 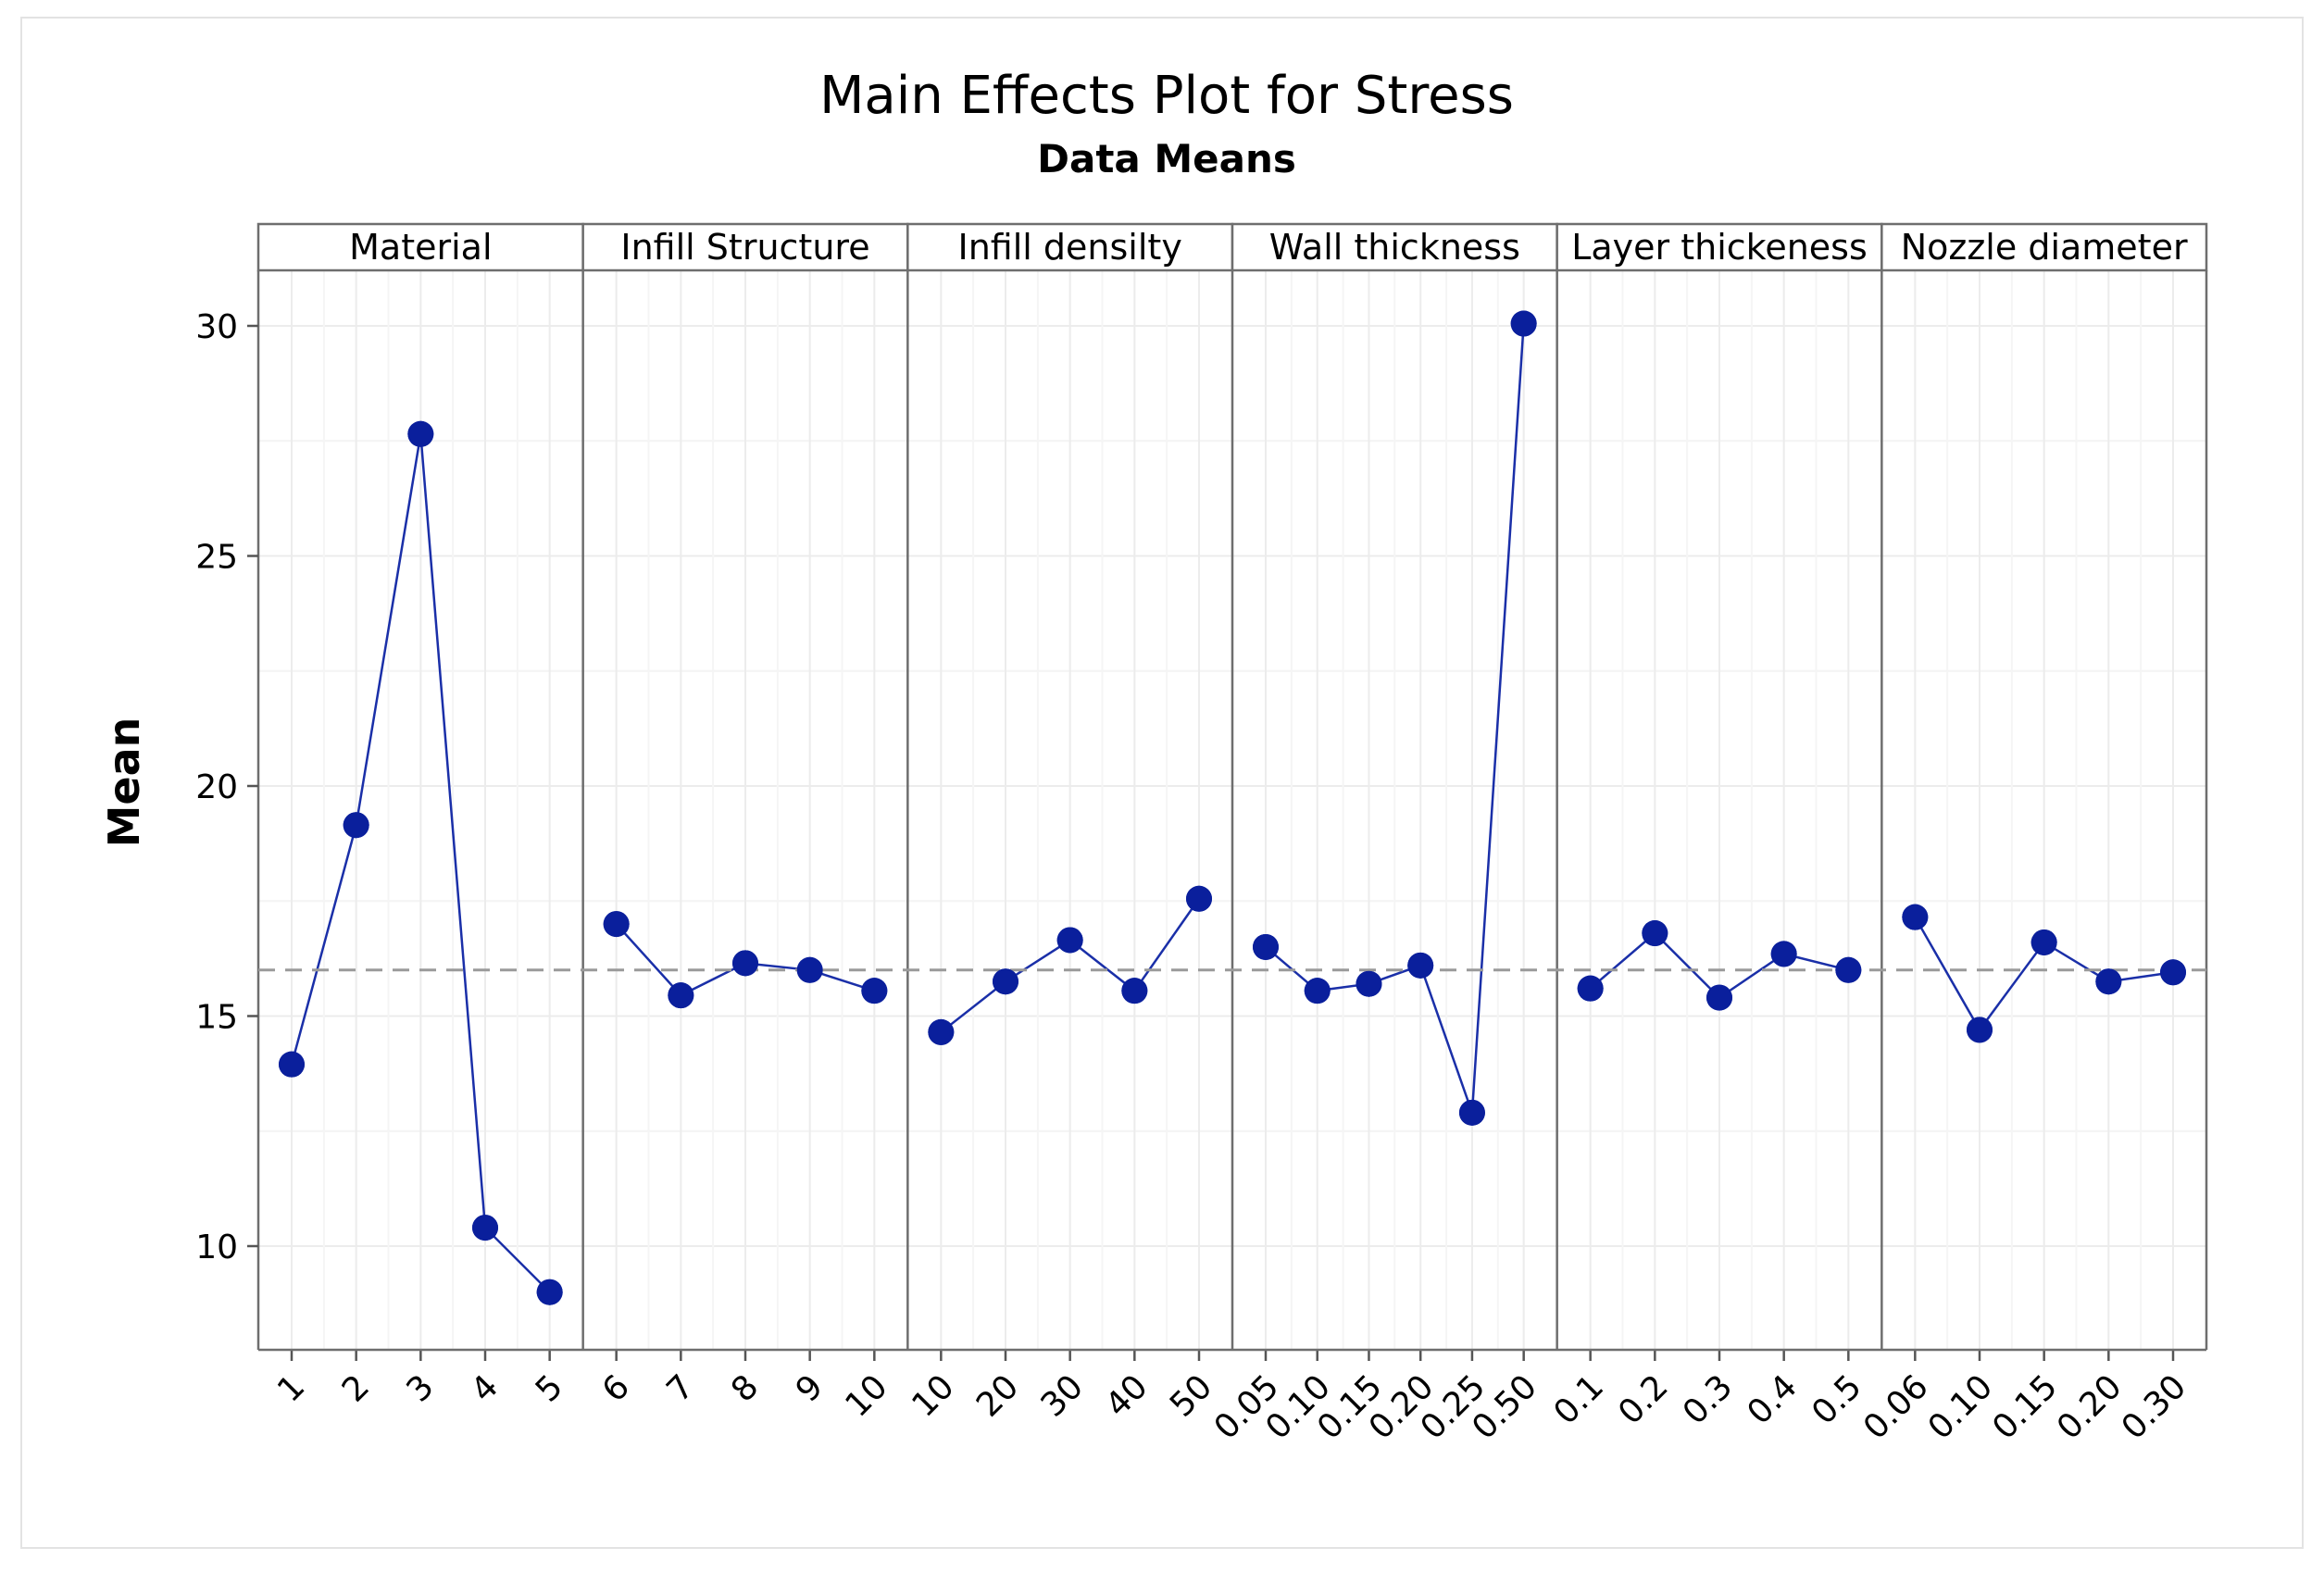 What do you see at coordinates (1166, 158) in the screenshot?
I see `chart-subtitle: Data Means` at bounding box center [1166, 158].